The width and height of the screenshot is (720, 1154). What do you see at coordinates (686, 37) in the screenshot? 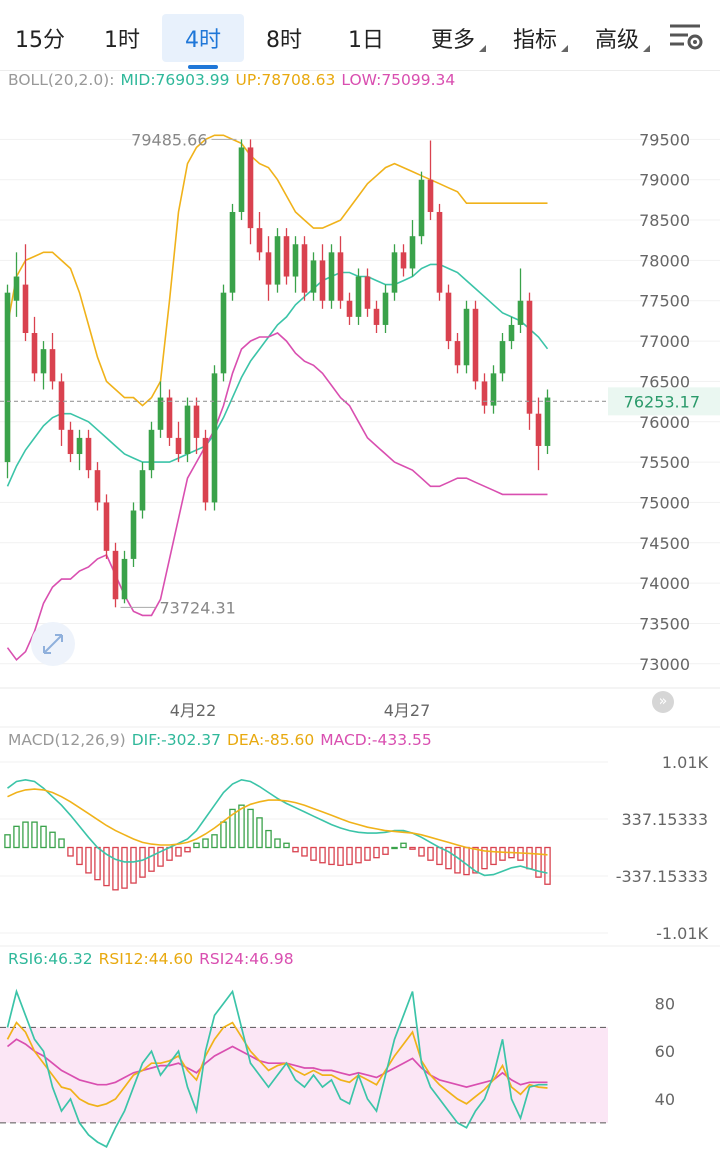
I see `chart-settings-icon` at bounding box center [686, 37].